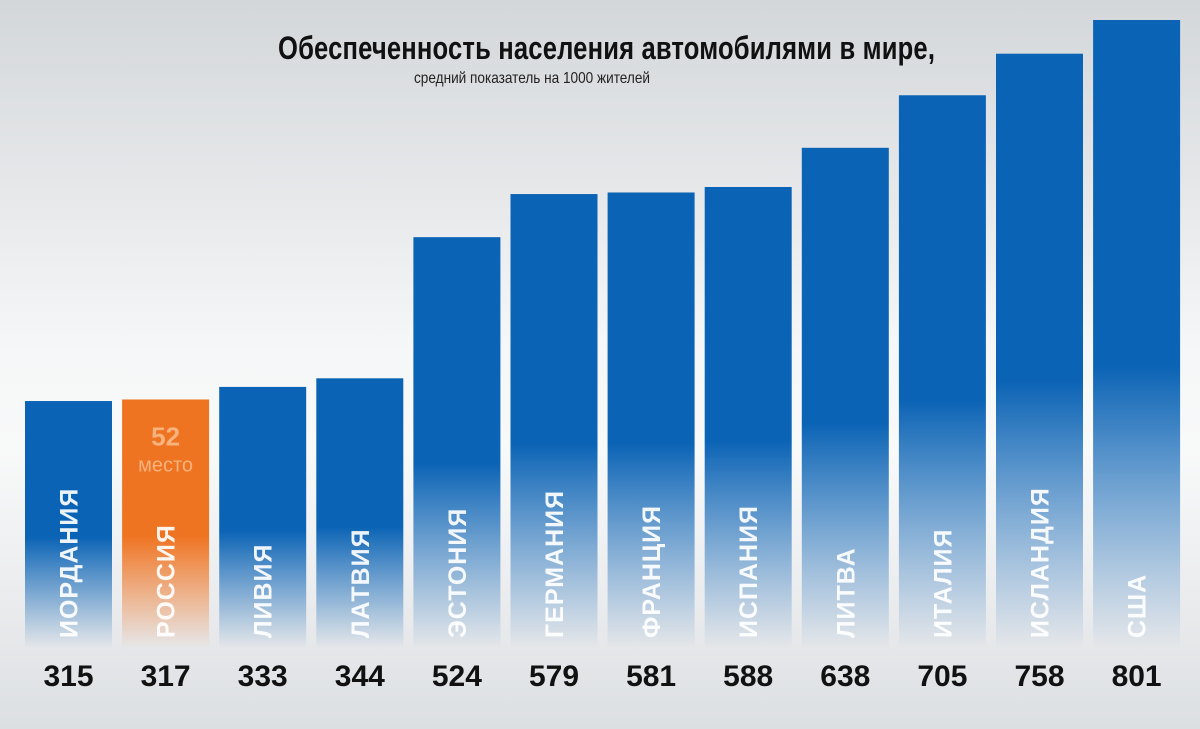 The image size is (1200, 729). Describe the element at coordinates (748, 676) in the screenshot. I see `value-label-8: 588` at that location.